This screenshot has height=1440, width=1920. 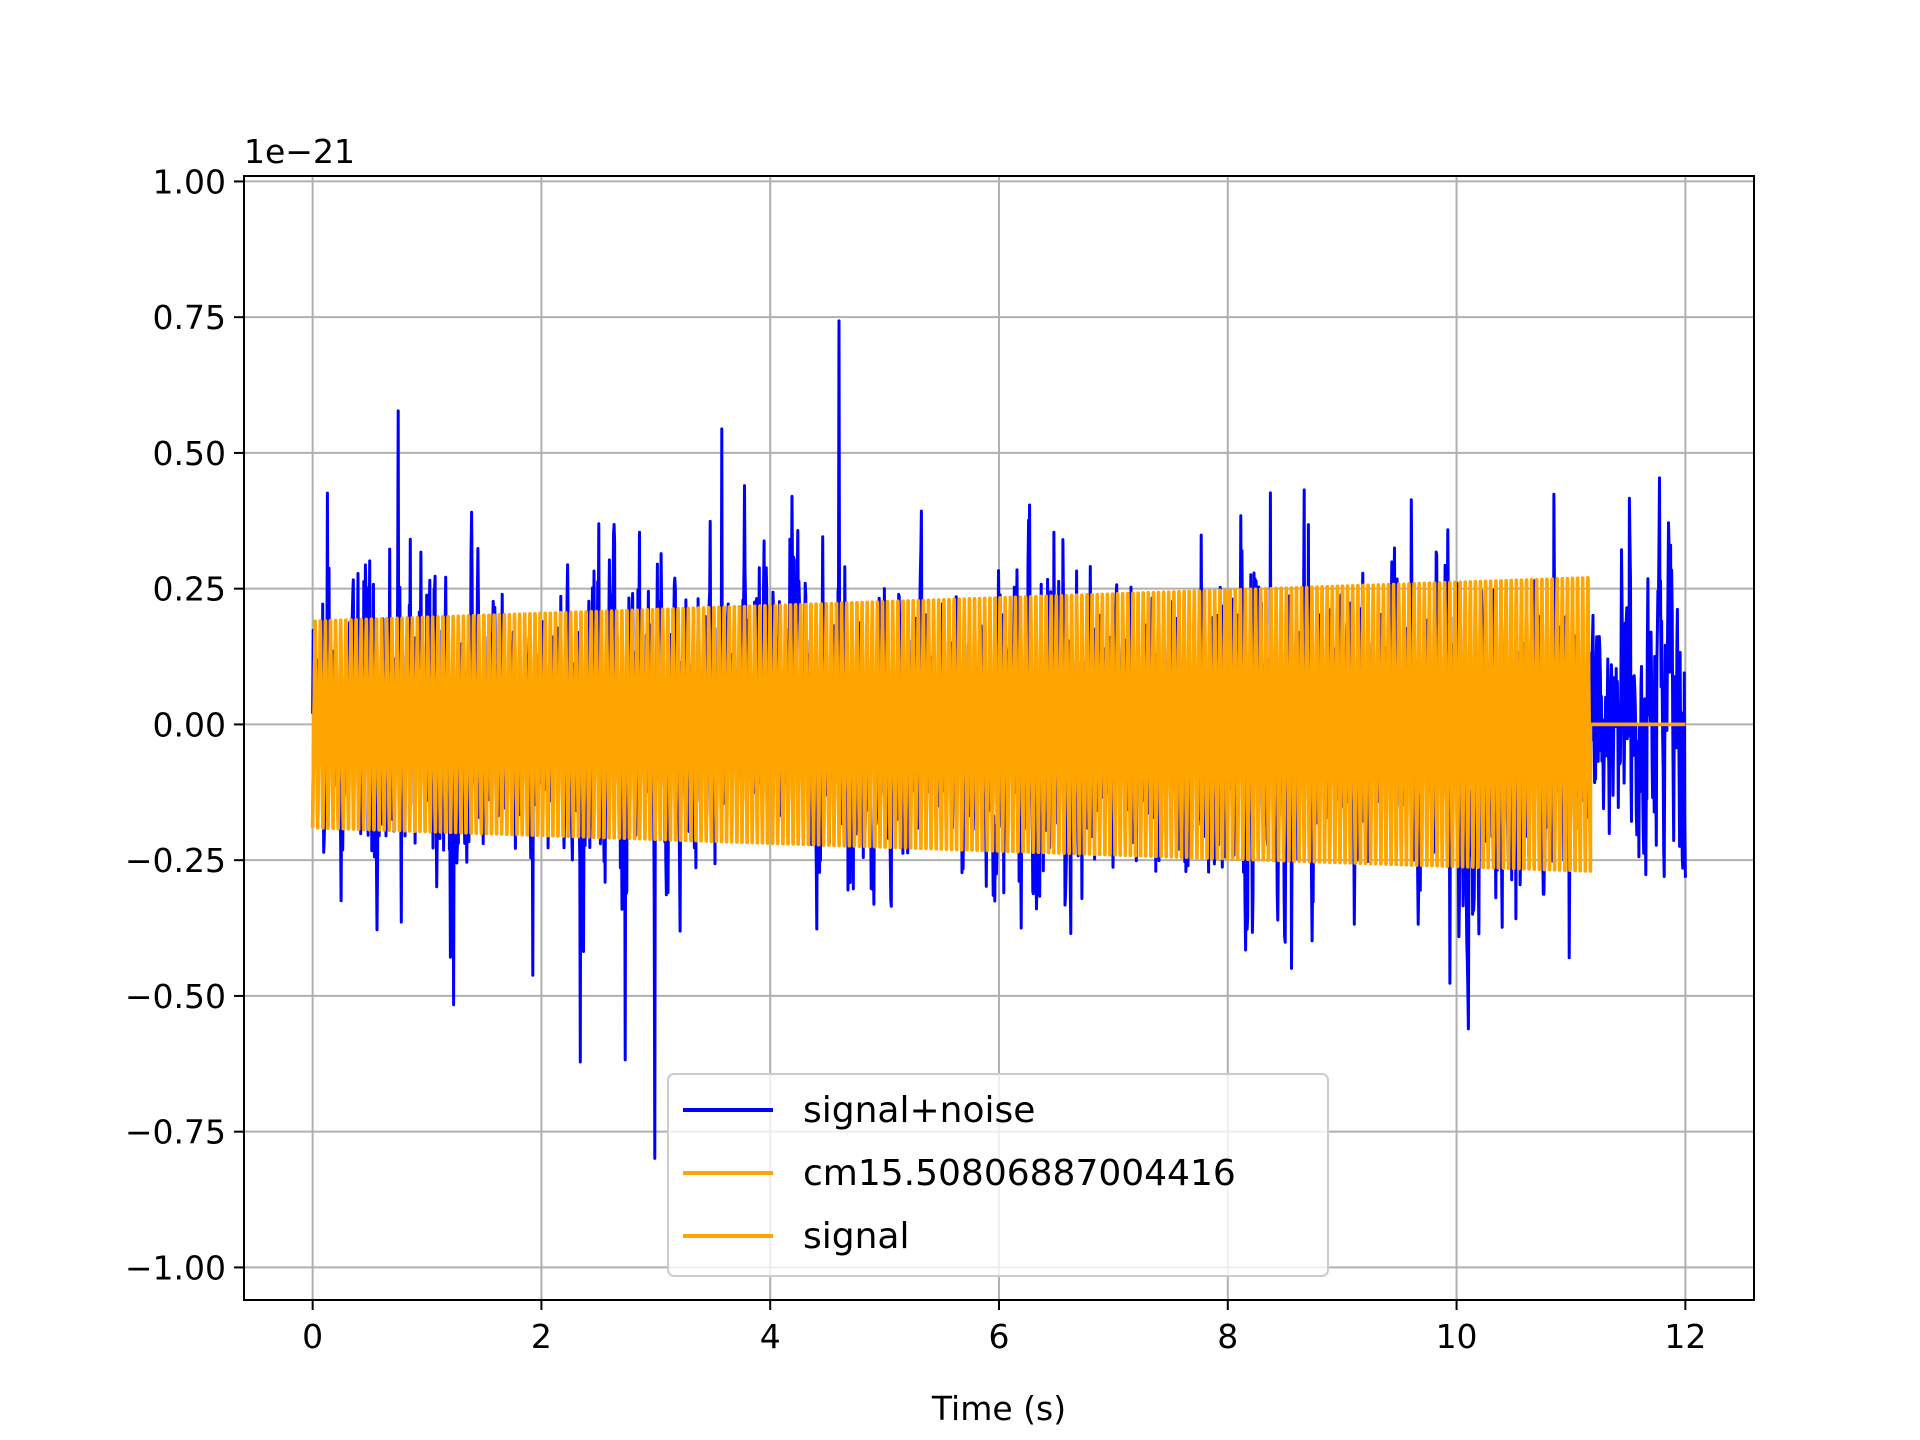 I want to click on x-axis-label: Time (s), so click(x=998, y=1408).